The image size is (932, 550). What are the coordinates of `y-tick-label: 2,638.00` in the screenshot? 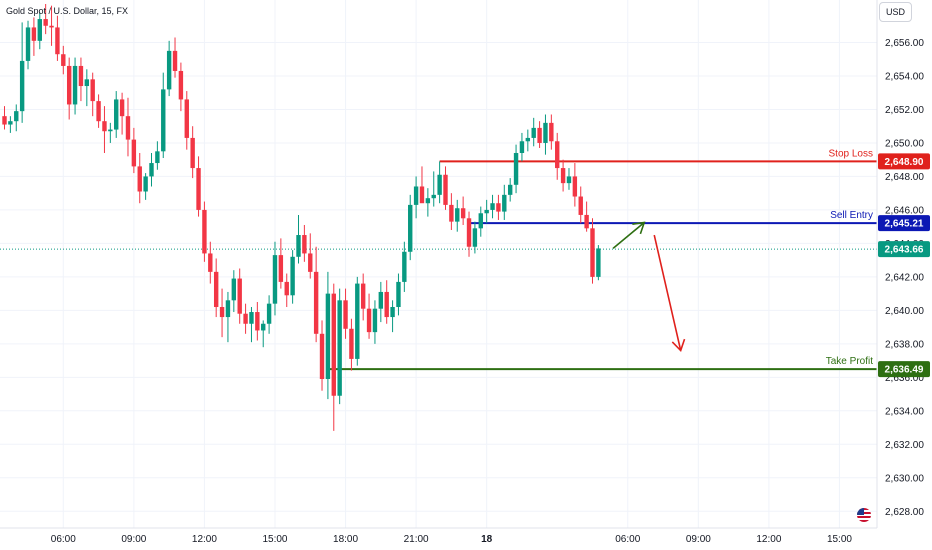 It's located at (904, 344).